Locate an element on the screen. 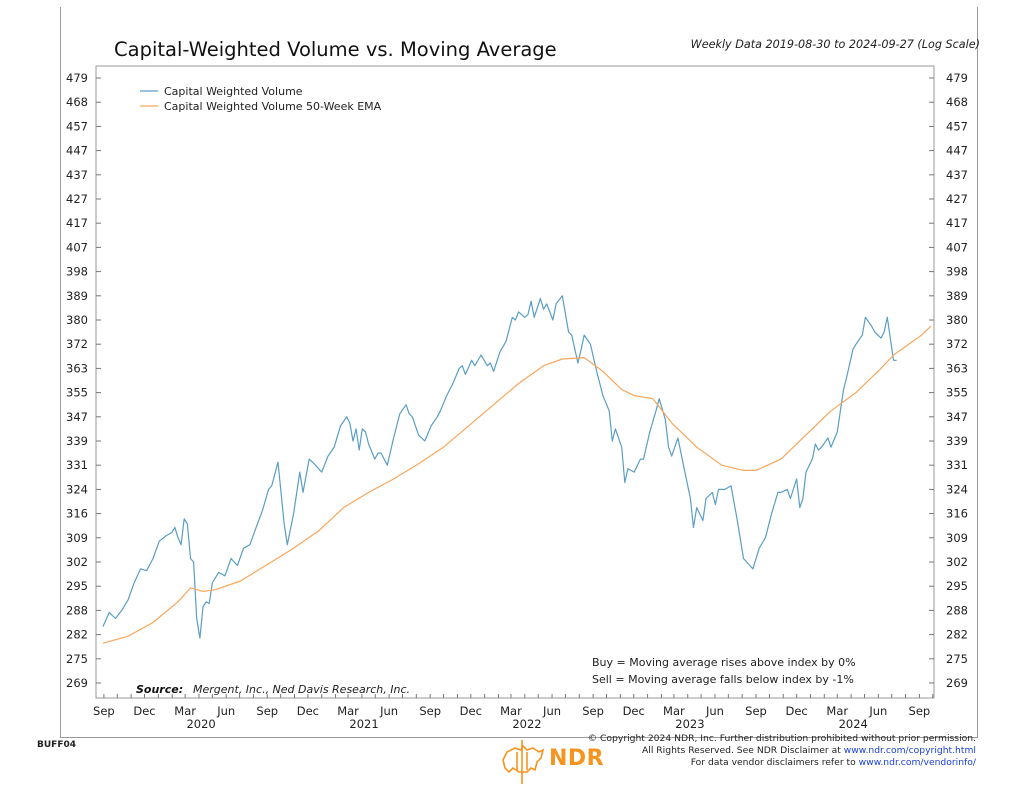 The width and height of the screenshot is (1024, 791). y-tick-label-left: 389 is located at coordinates (77, 296).